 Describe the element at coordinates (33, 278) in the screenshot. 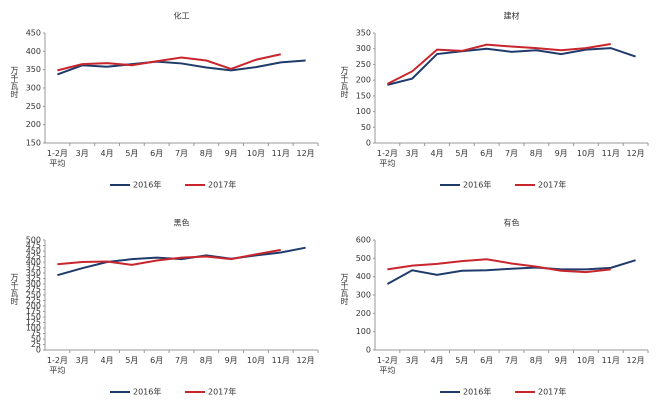

I see `y-tick-label: 325` at that location.